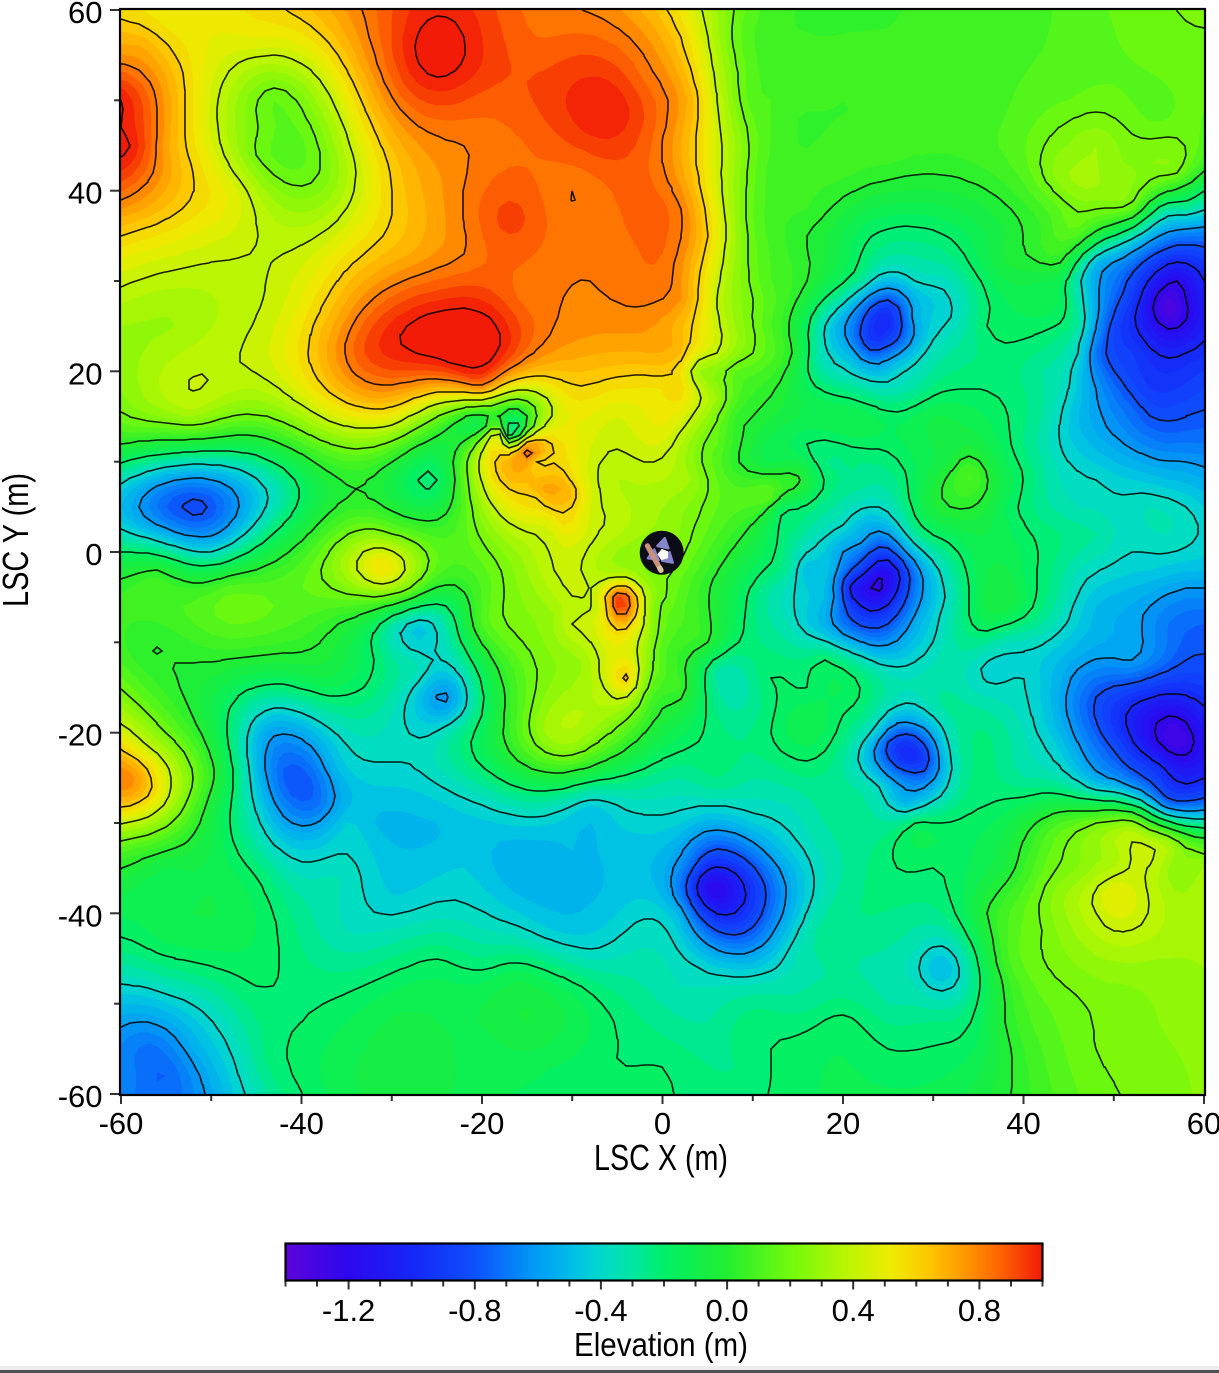 The height and width of the screenshot is (1373, 1219). I want to click on svg-text: Elevation (m), so click(661, 1344).